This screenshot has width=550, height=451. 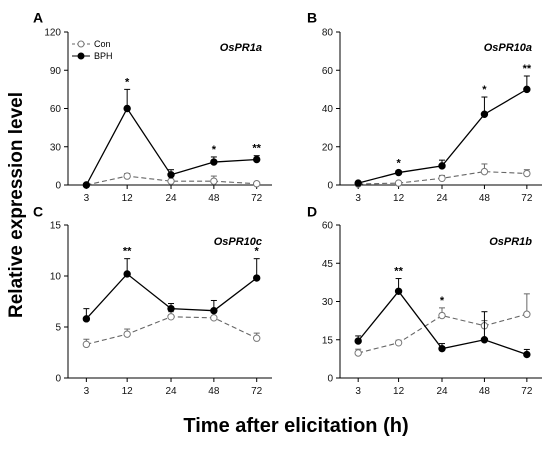 I want to click on gene-name: OsPR1b, so click(x=510, y=242).